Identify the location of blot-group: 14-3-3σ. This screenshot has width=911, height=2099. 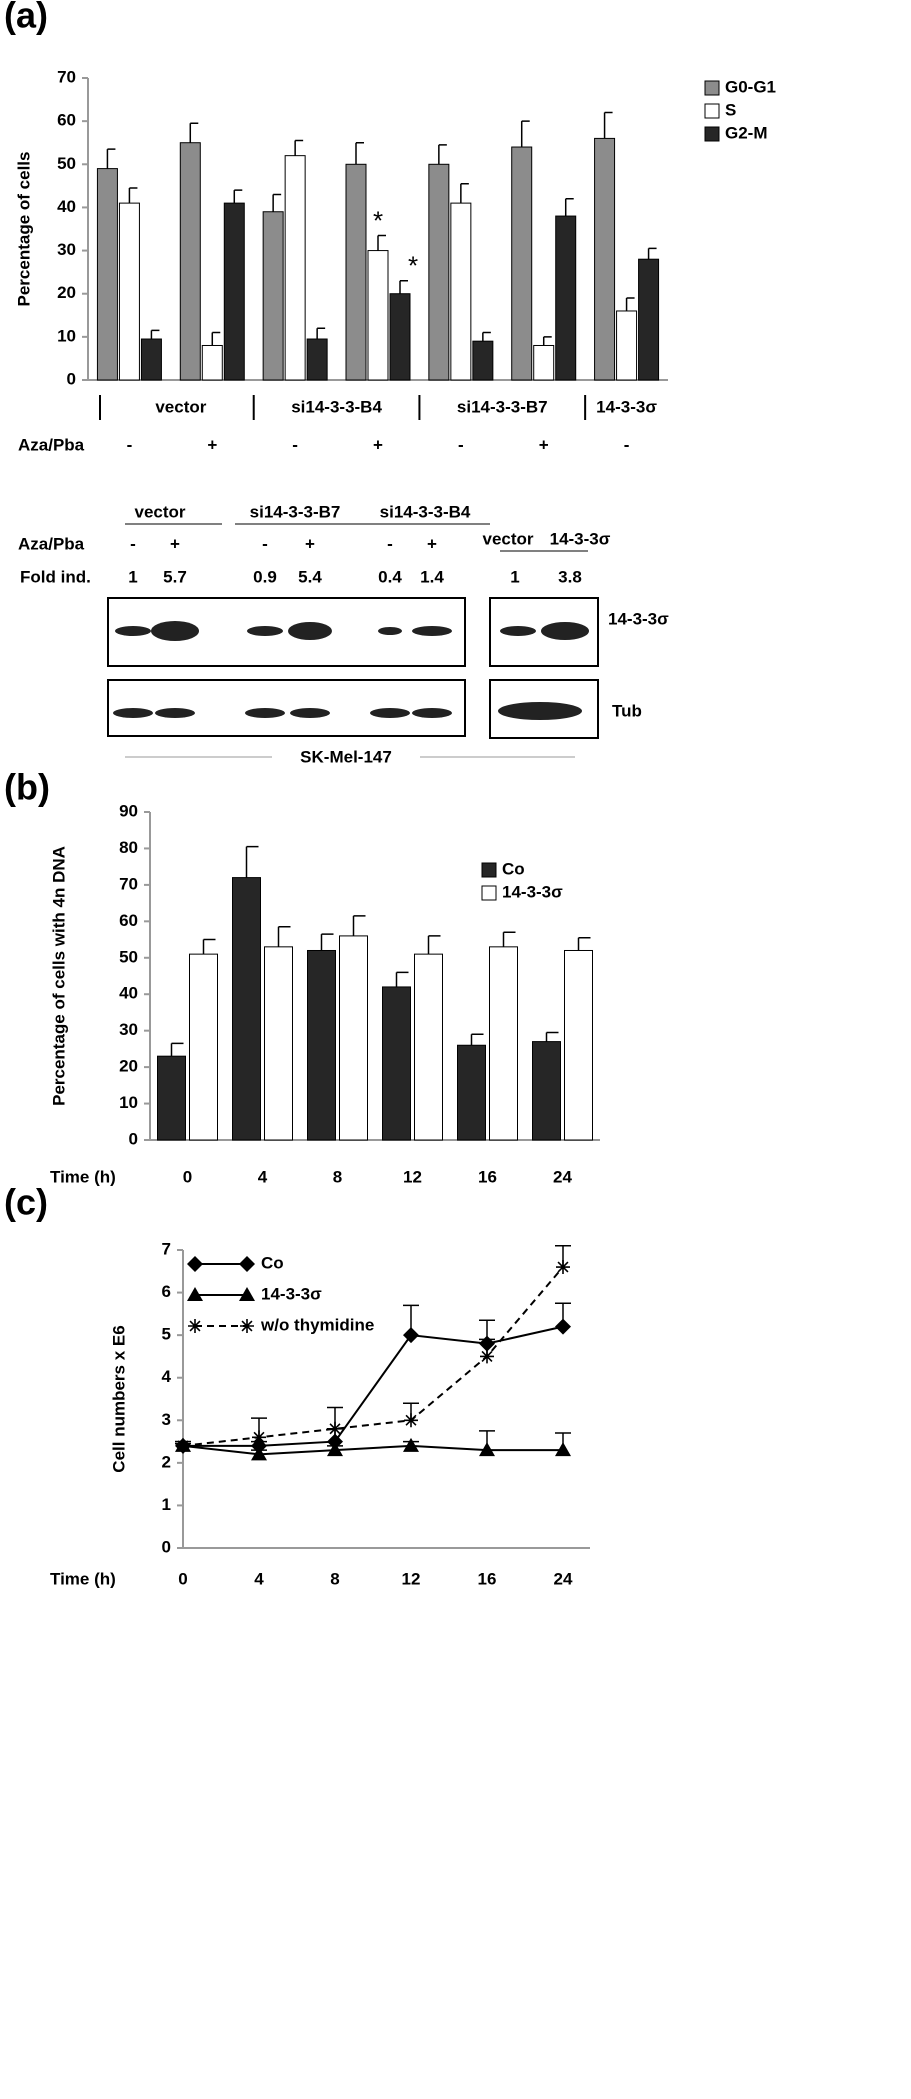
(580, 538).